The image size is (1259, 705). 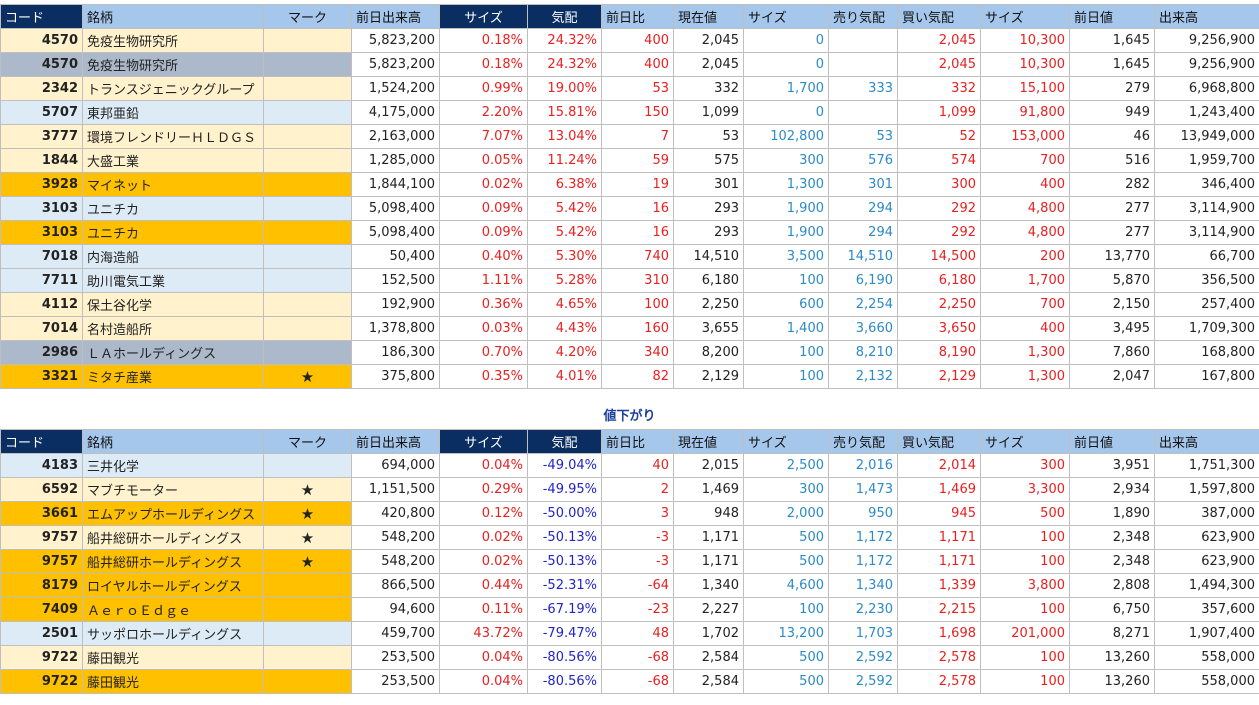 What do you see at coordinates (786, 633) in the screenshot?
I see `size-cell: 13,200` at bounding box center [786, 633].